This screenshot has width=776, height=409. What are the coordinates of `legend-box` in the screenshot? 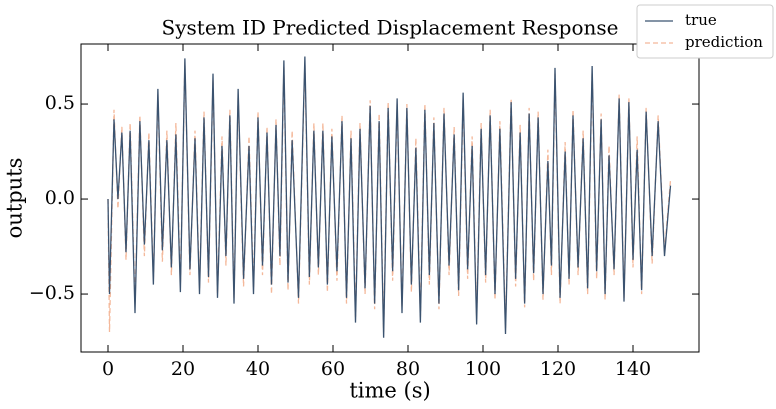 It's located at (705, 31).